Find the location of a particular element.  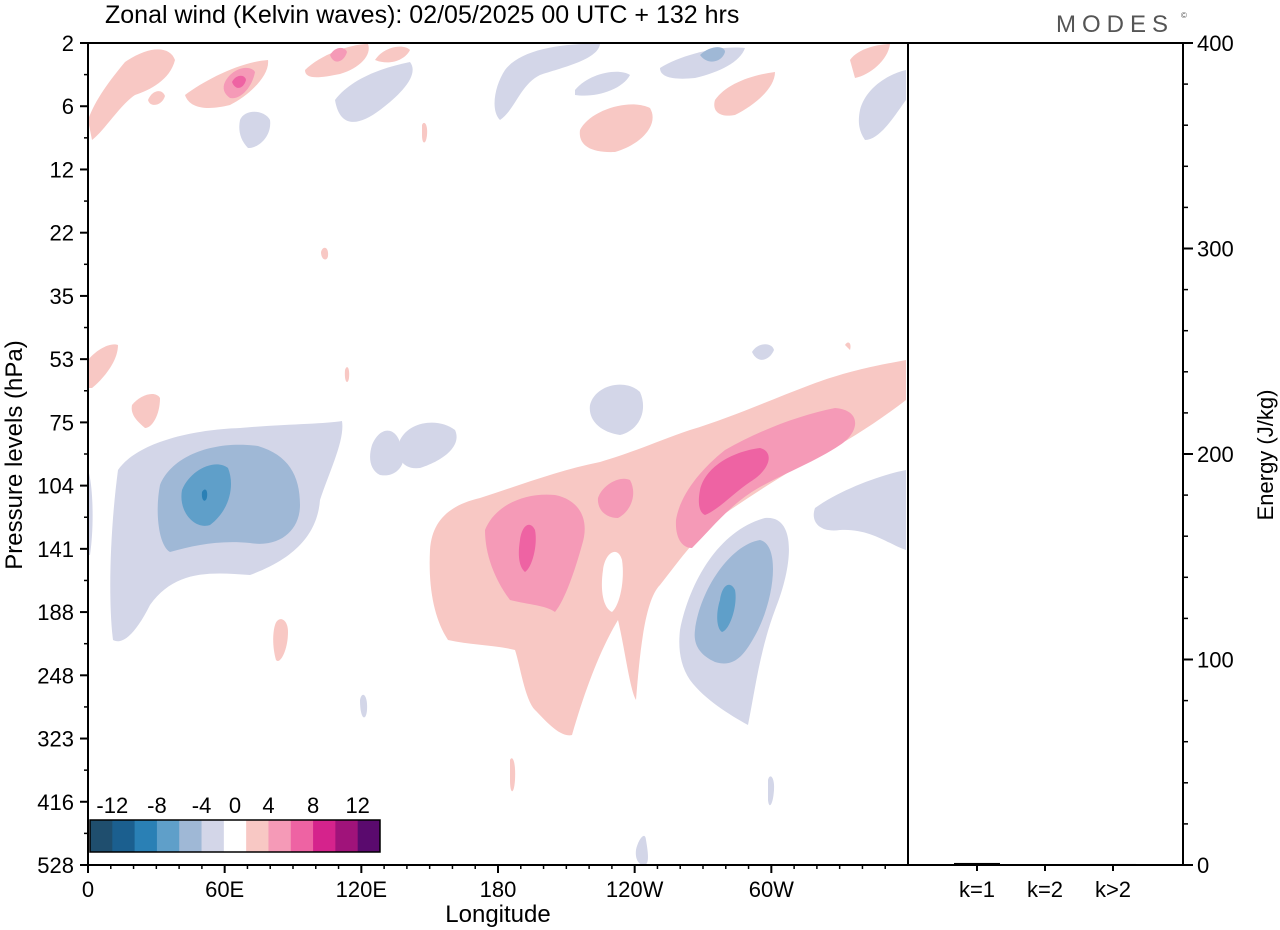

blue-contour-right-edge is located at coordinates (859, 510).